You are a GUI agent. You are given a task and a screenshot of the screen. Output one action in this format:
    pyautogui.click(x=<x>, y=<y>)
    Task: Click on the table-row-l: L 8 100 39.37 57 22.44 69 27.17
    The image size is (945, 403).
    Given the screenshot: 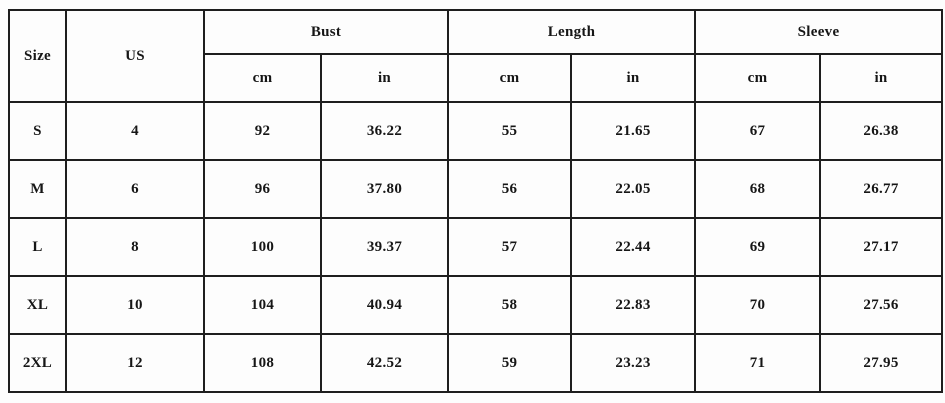 What is the action you would take?
    pyautogui.click(x=476, y=247)
    